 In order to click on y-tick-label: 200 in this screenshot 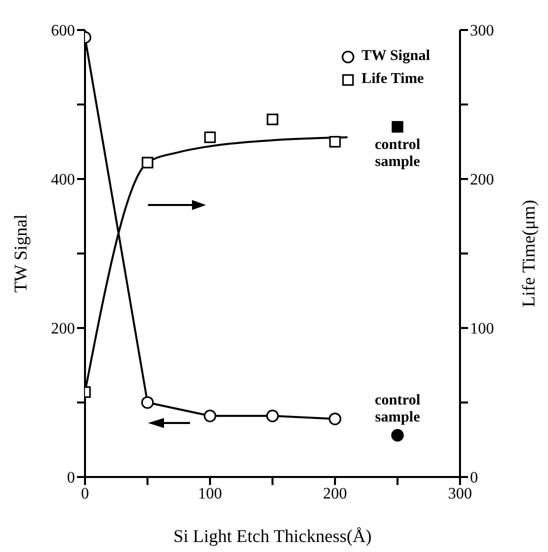, I will do `click(63, 329)`.